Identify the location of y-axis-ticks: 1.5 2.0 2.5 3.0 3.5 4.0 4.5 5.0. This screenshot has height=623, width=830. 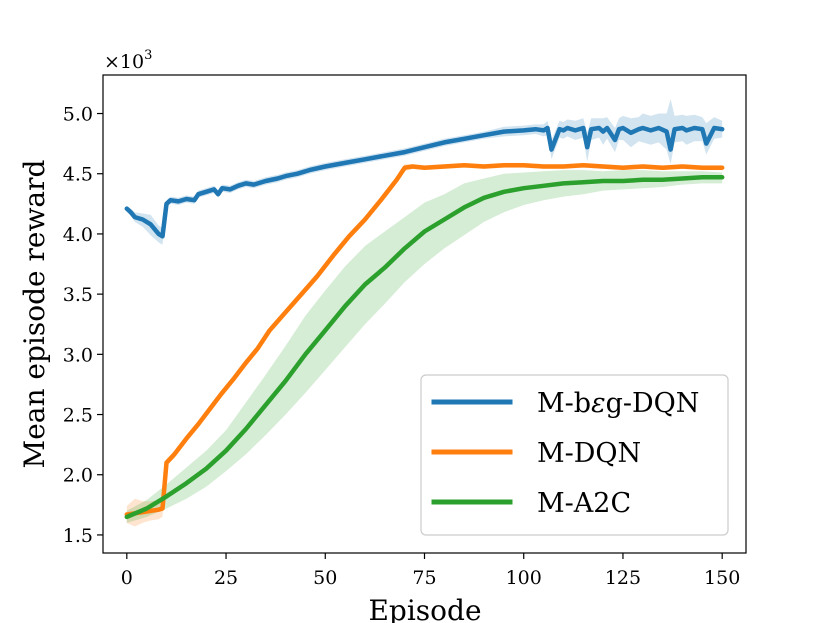
(83, 325).